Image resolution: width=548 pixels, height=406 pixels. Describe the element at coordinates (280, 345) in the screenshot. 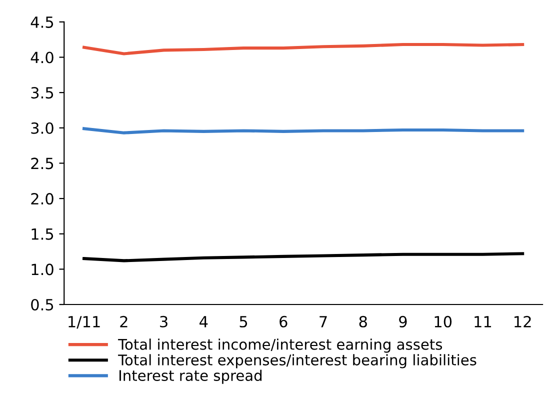

I see `legend-label: Total interest income/interest earning assets` at that location.